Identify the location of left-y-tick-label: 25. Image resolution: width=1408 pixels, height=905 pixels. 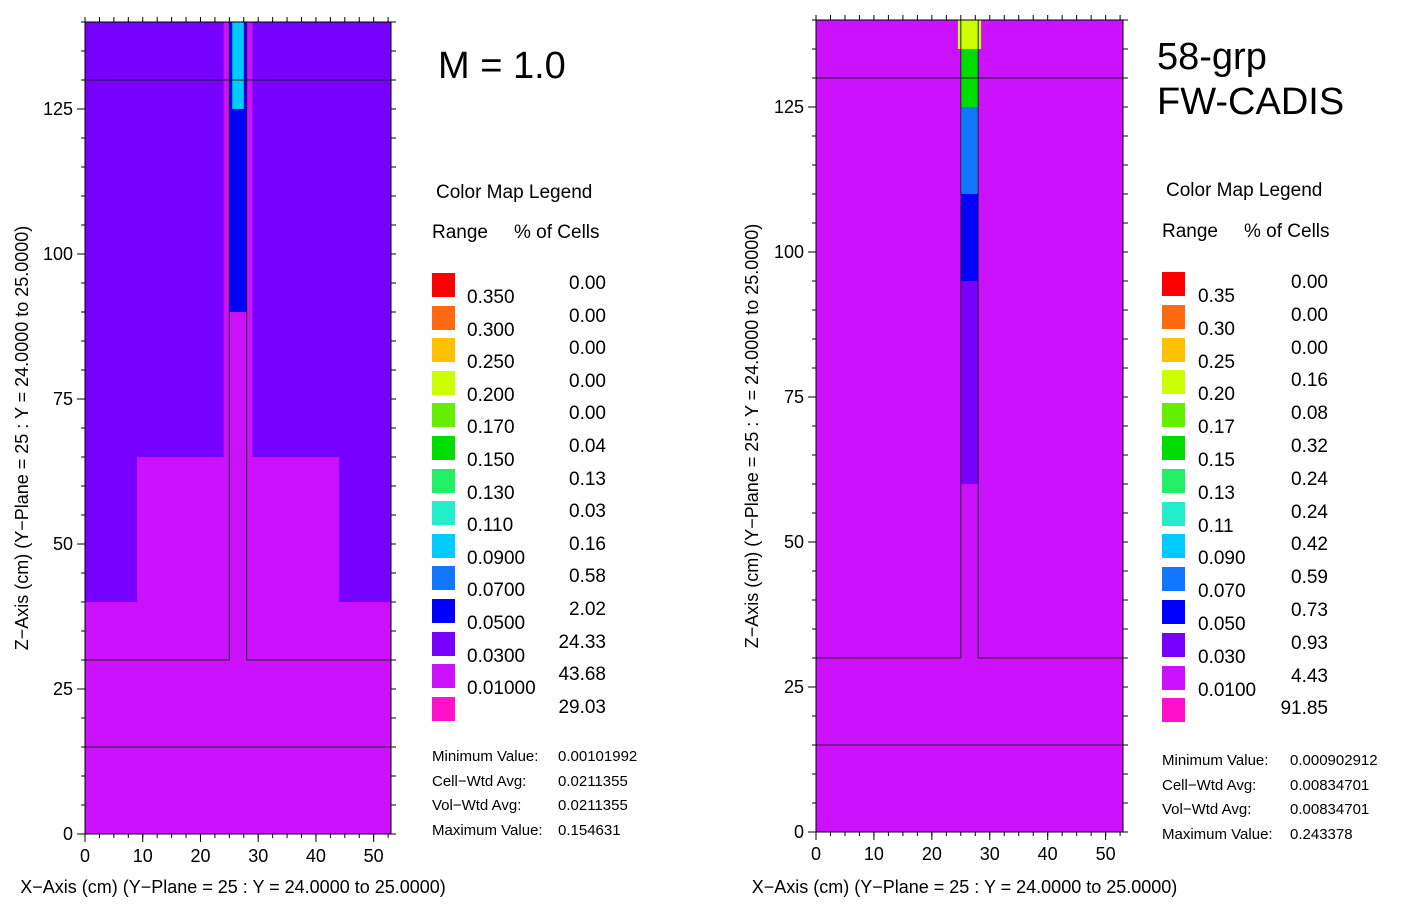
(63, 689).